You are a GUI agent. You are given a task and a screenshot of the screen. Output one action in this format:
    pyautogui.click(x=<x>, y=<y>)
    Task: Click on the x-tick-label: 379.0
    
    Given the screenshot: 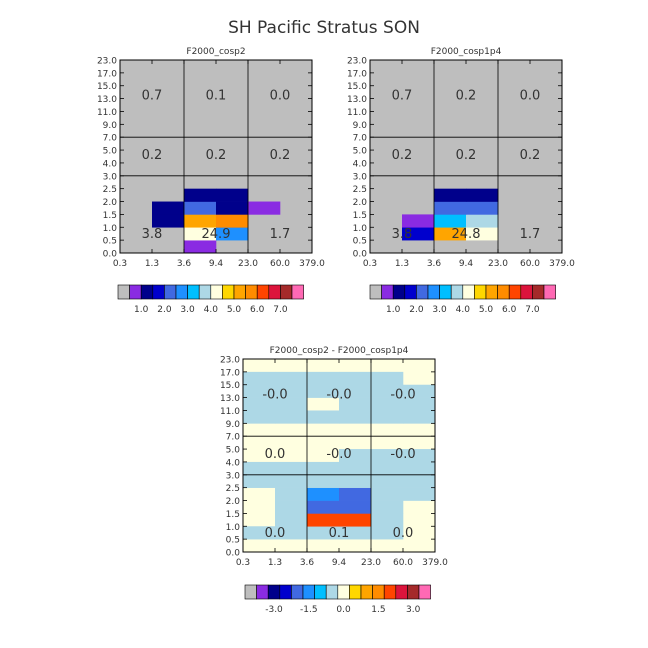 What is the action you would take?
    pyautogui.click(x=562, y=264)
    